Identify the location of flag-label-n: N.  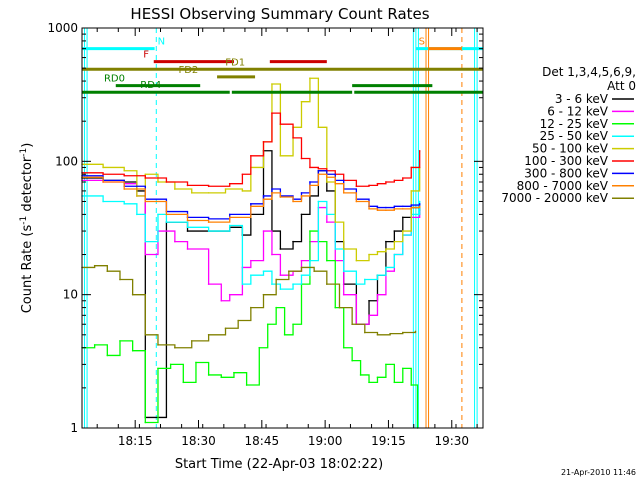
(161, 42).